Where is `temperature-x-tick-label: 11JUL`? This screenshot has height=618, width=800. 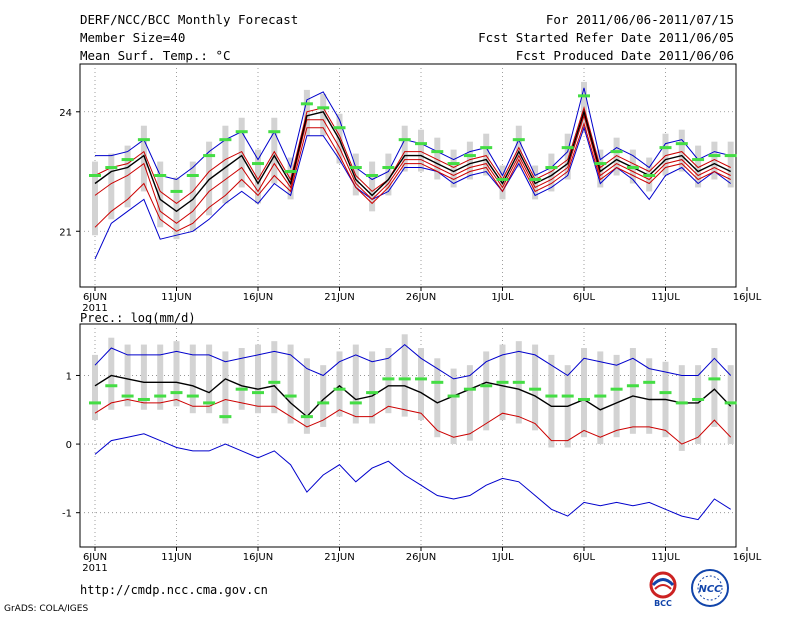 temperature-x-tick-label: 11JUL is located at coordinates (665, 297).